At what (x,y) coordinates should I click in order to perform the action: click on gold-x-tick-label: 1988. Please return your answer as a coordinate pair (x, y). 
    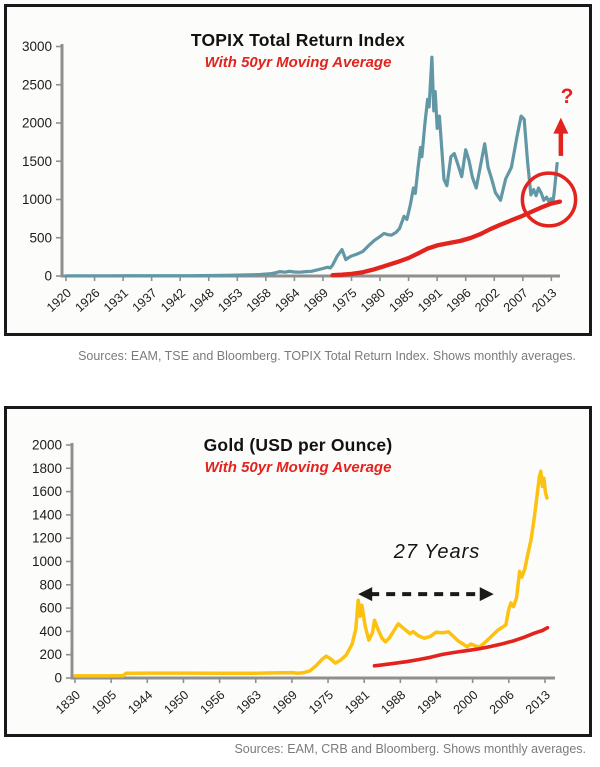
    Looking at the image, I should click on (393, 702).